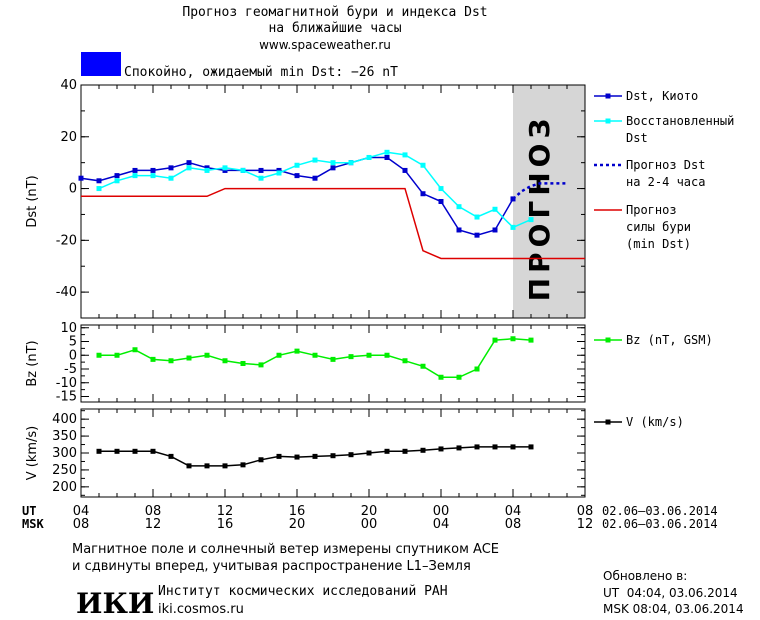 The width and height of the screenshot is (760, 620). I want to click on legend-label: Dst, Киото, so click(662, 96).